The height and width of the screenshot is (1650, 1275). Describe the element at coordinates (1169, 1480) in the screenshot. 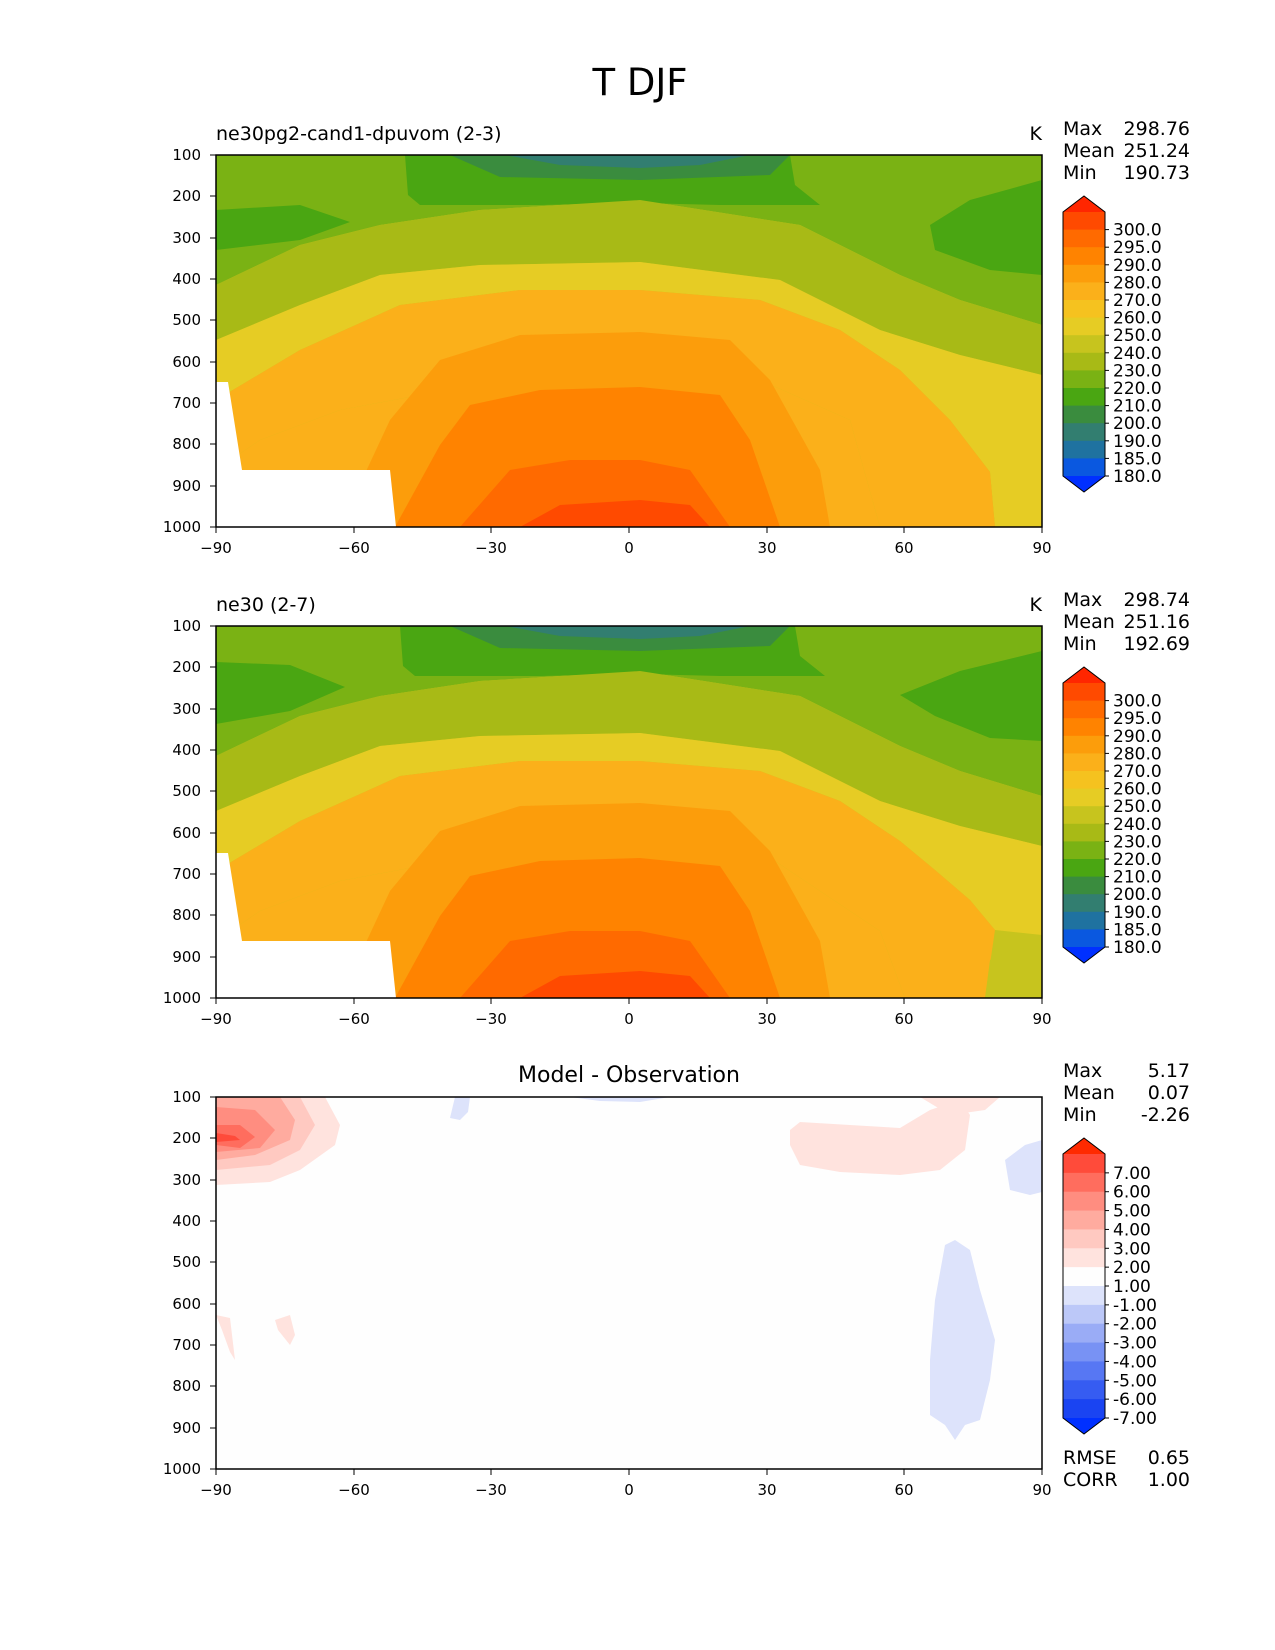

I see `stat-corr-value: 1.00` at that location.